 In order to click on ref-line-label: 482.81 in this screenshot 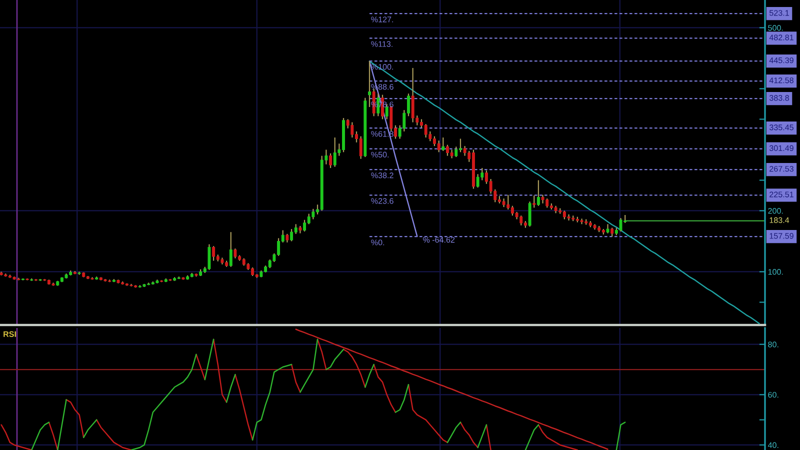, I will do `click(781, 37)`.